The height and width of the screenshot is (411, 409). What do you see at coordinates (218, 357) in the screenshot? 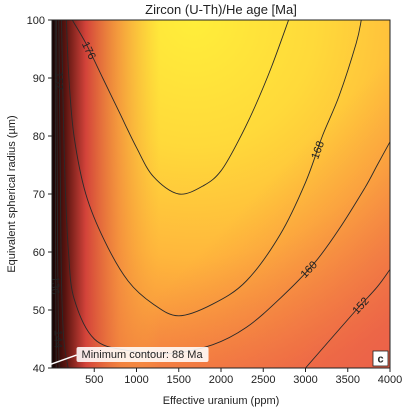
I see `annotations: Minimum contour: 88 Ma c` at bounding box center [218, 357].